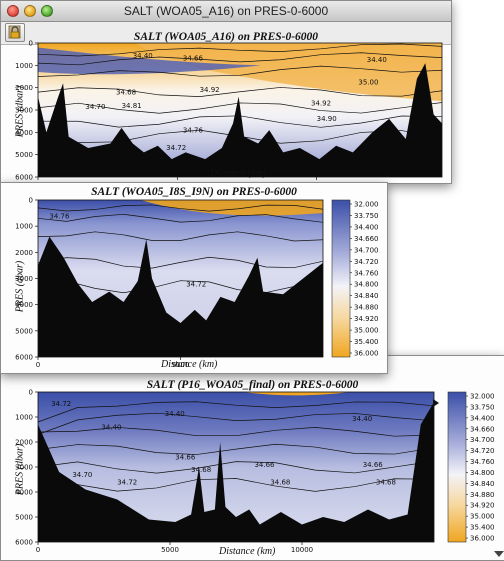  Describe the element at coordinates (38, 550) in the screenshot. I see `x-tick-label: 0` at that location.